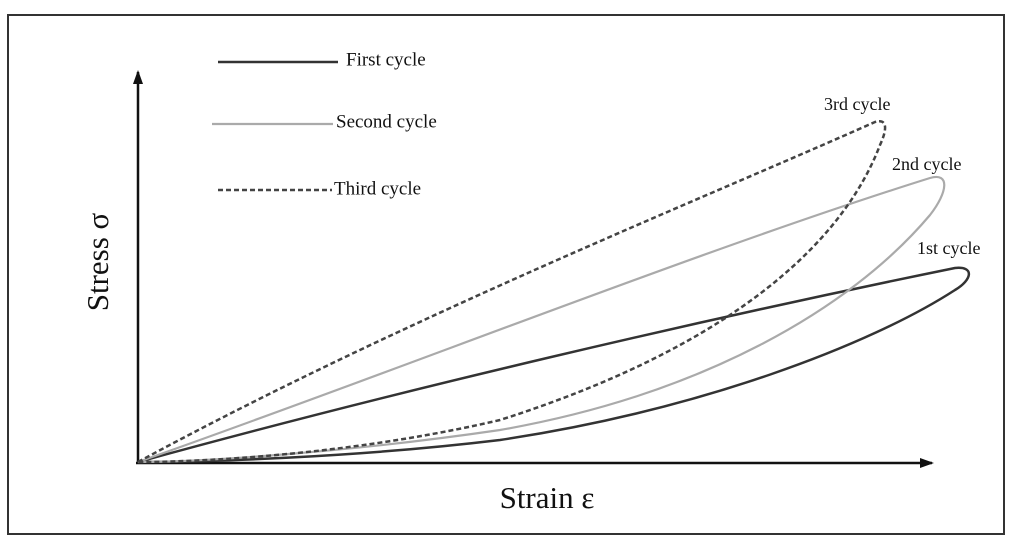 The width and height of the screenshot is (1010, 538). What do you see at coordinates (386, 59) in the screenshot?
I see `legend-label: First cycle` at bounding box center [386, 59].